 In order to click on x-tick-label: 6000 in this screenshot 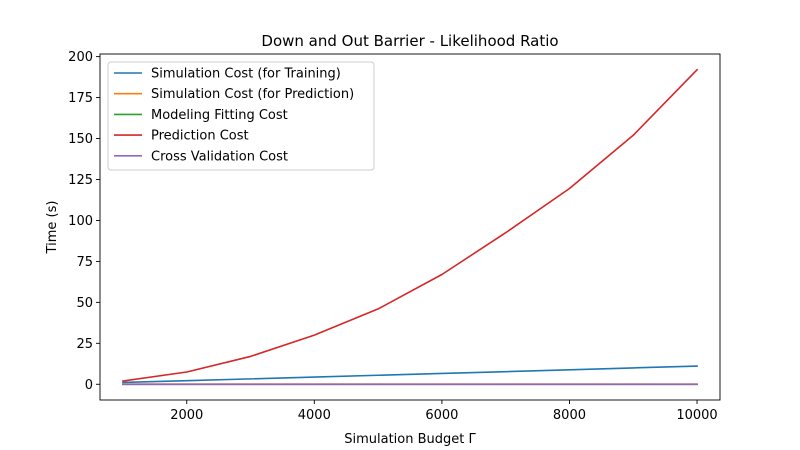, I will do `click(441, 415)`.